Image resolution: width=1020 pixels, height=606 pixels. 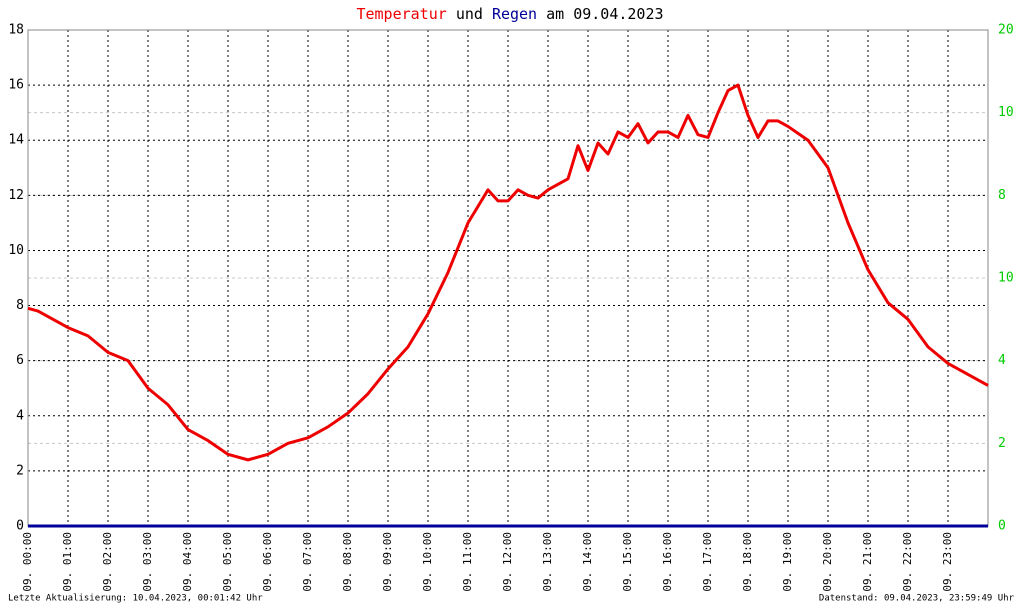 What do you see at coordinates (307, 562) in the screenshot?
I see `x-tick-label: 09. 07:00` at bounding box center [307, 562].